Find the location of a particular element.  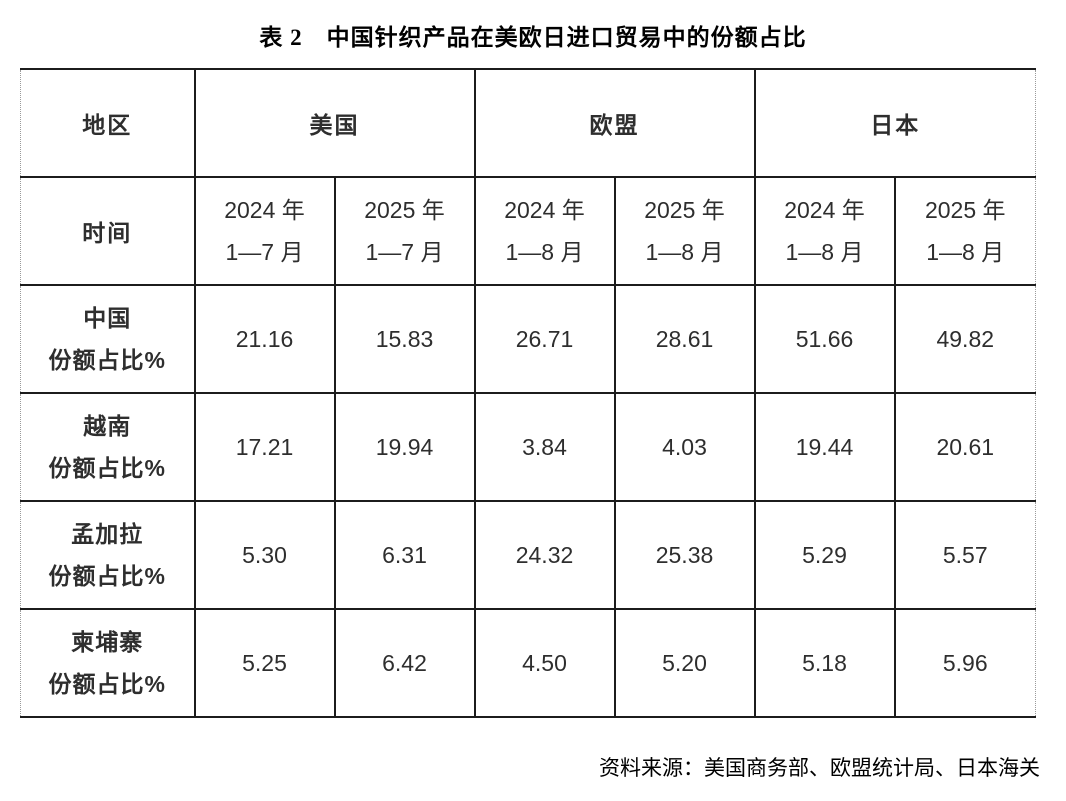

value-cell: 5.57 is located at coordinates (964, 555).